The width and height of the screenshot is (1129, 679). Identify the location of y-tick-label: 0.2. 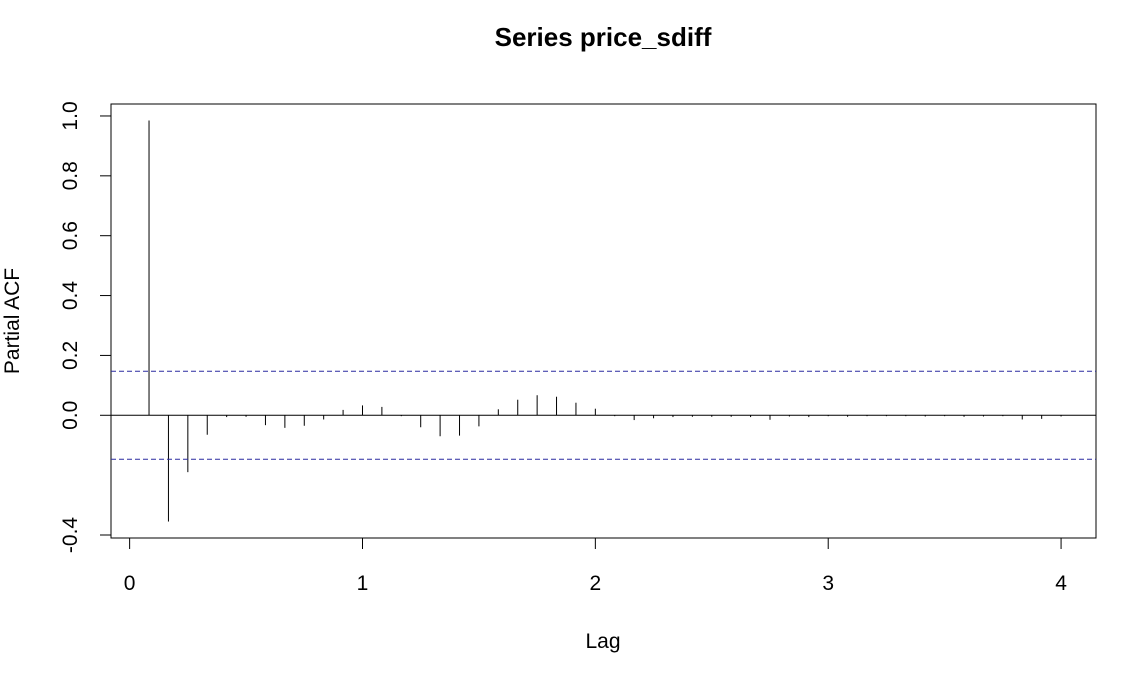
(70, 355).